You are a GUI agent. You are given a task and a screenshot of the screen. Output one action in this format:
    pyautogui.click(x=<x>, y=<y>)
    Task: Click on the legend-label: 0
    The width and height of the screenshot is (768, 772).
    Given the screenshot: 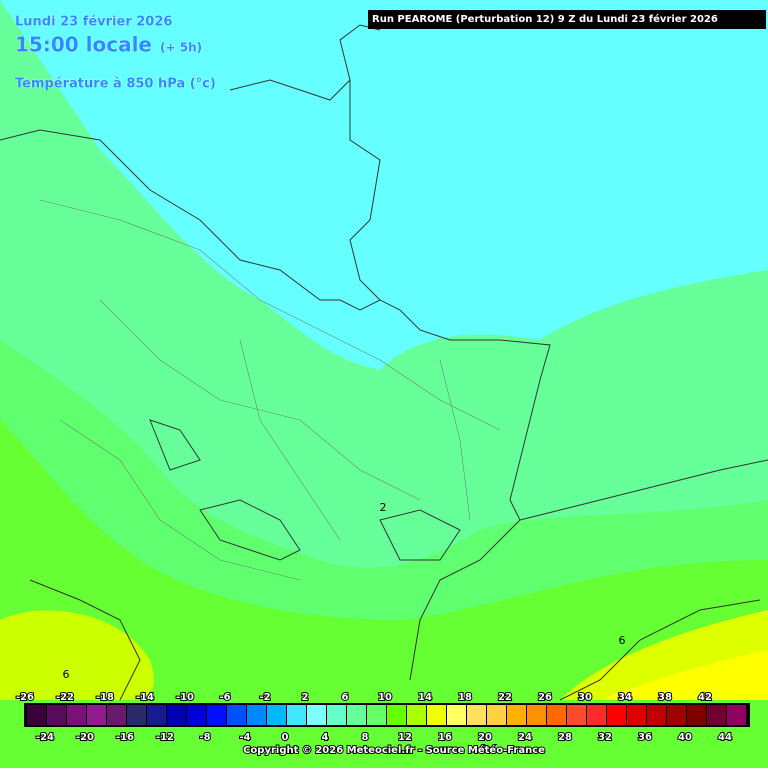 What is the action you would take?
    pyautogui.click(x=285, y=737)
    